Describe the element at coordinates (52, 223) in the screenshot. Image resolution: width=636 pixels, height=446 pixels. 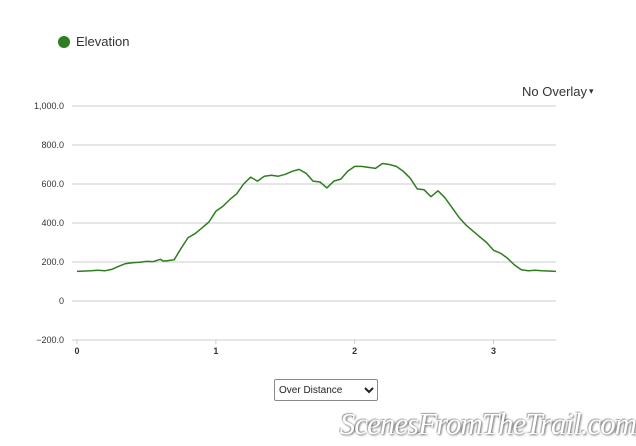
I see `y-tick-label: 400.0` at that location.